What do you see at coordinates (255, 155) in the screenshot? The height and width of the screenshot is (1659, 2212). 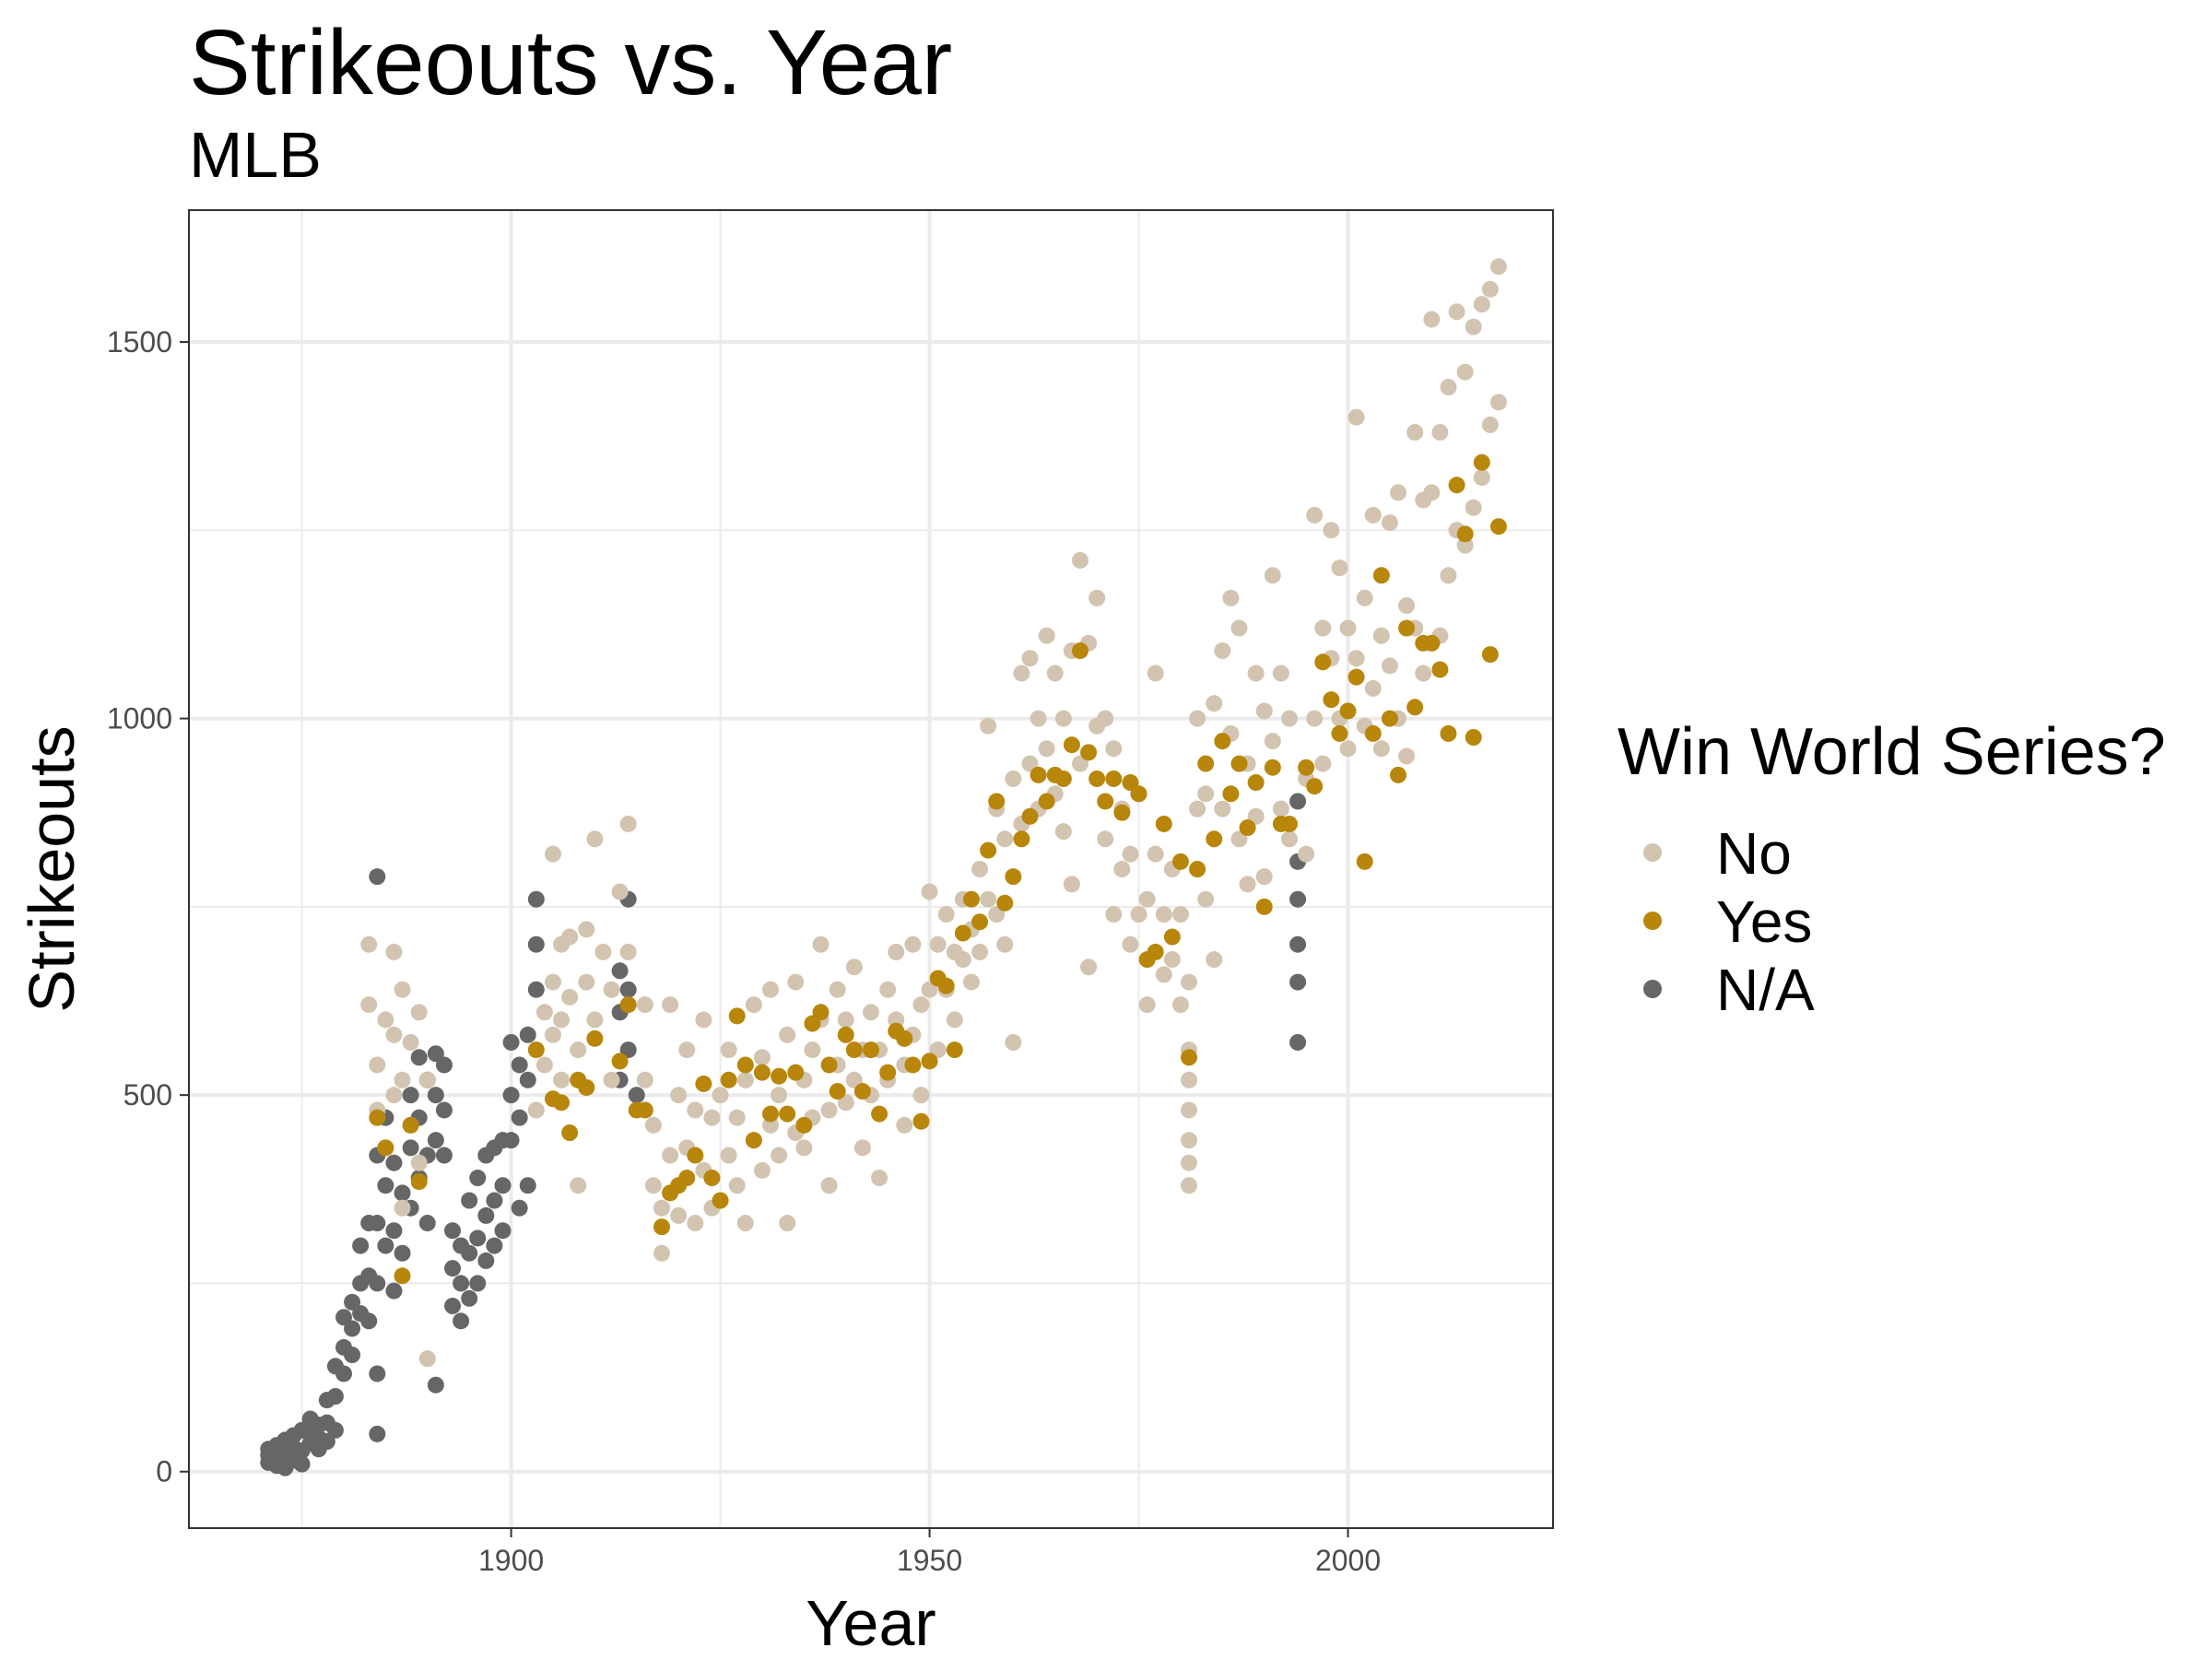 I see `chart-subtitle: MLB` at bounding box center [255, 155].